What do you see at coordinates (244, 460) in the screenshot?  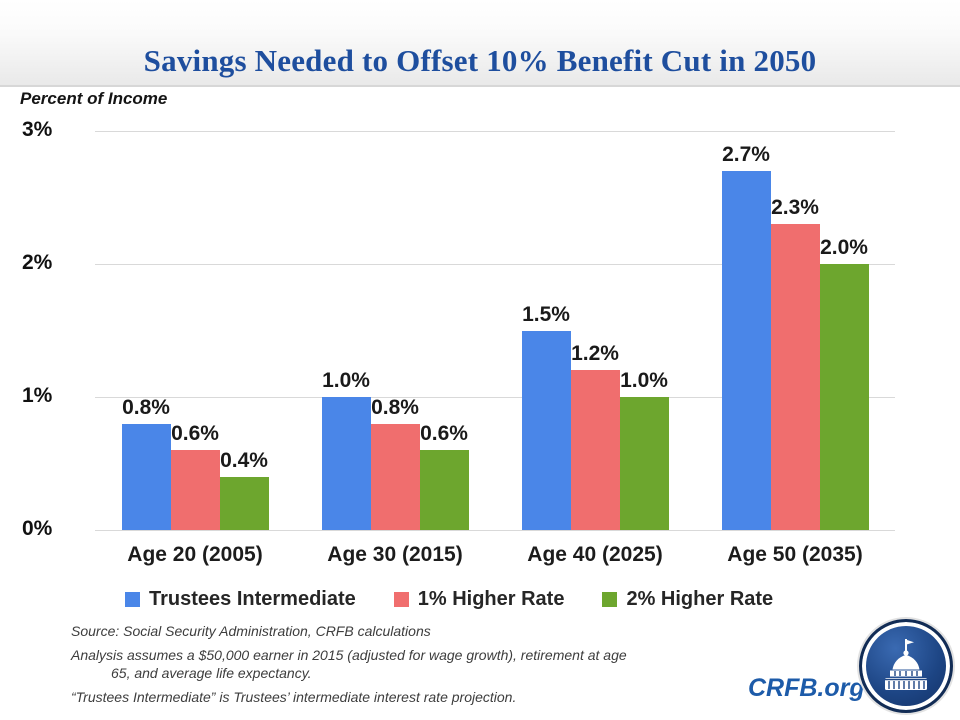 I see `bar-value-label: 0.4%` at bounding box center [244, 460].